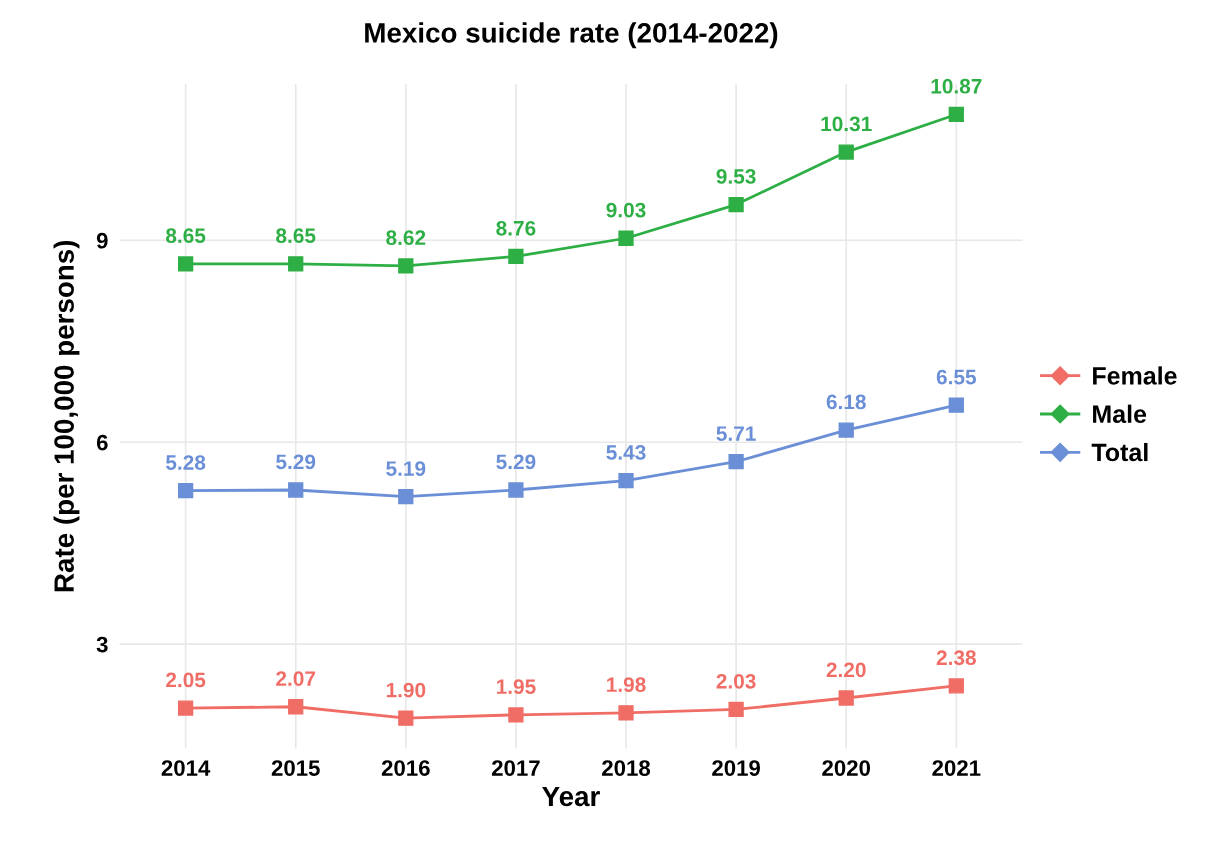 Image resolution: width=1220 pixels, height=841 pixels. What do you see at coordinates (846, 670) in the screenshot?
I see `data-label: 2.20` at bounding box center [846, 670].